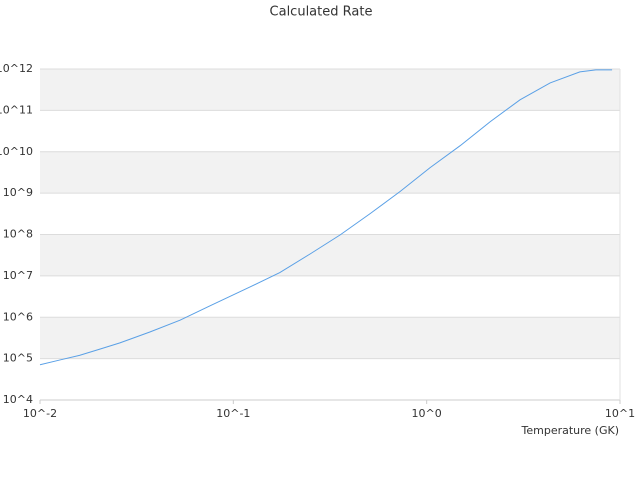 The width and height of the screenshot is (640, 480). Describe the element at coordinates (427, 413) in the screenshot. I see `x-tick-label: 10^0` at that location.